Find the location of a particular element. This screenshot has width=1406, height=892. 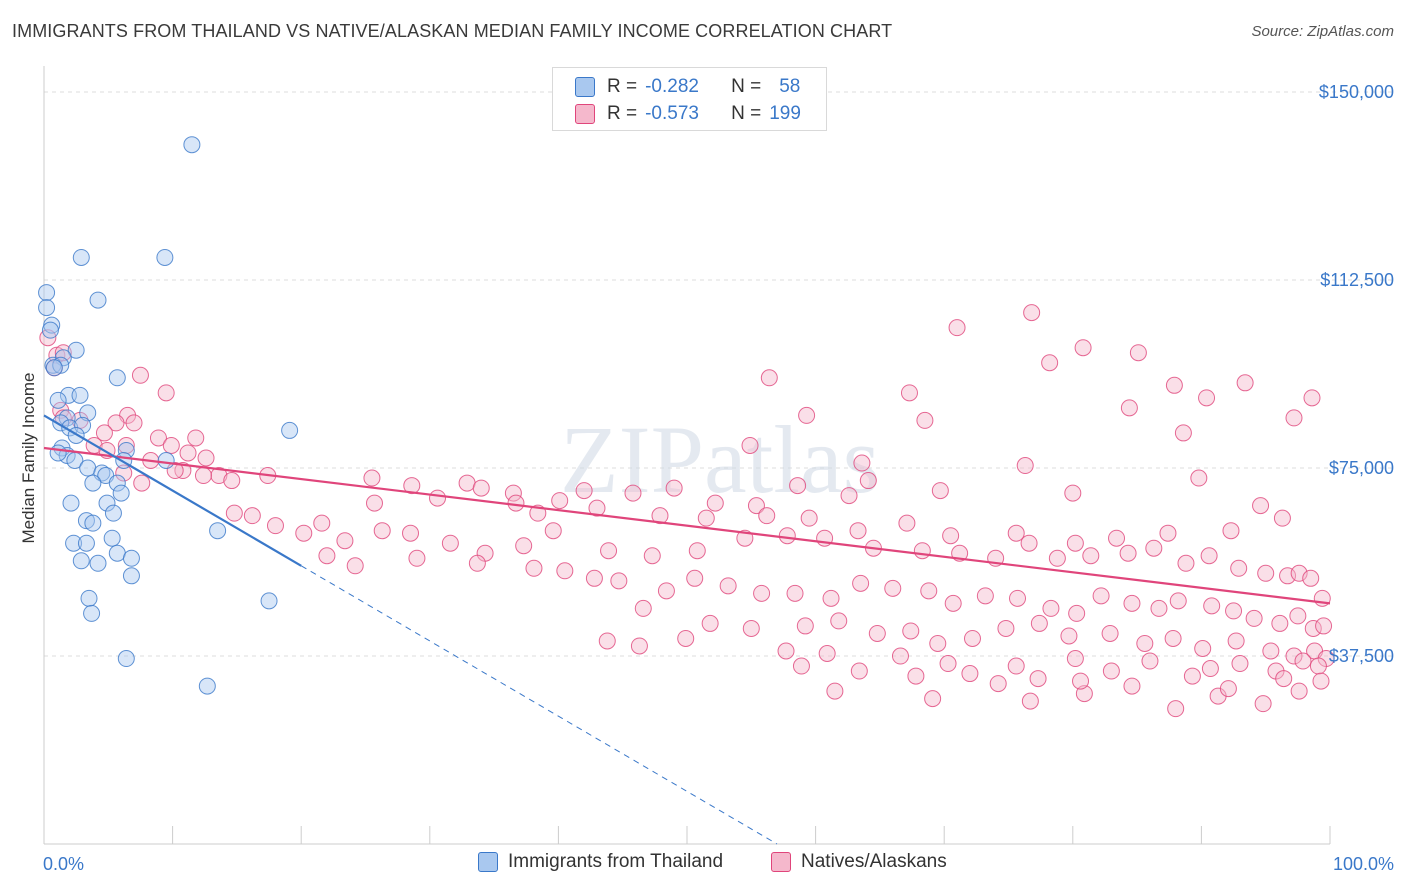

stats-legend: R = -0.282 N = 58 R = -0.573 N = 199 is located at coordinates (689, 99).